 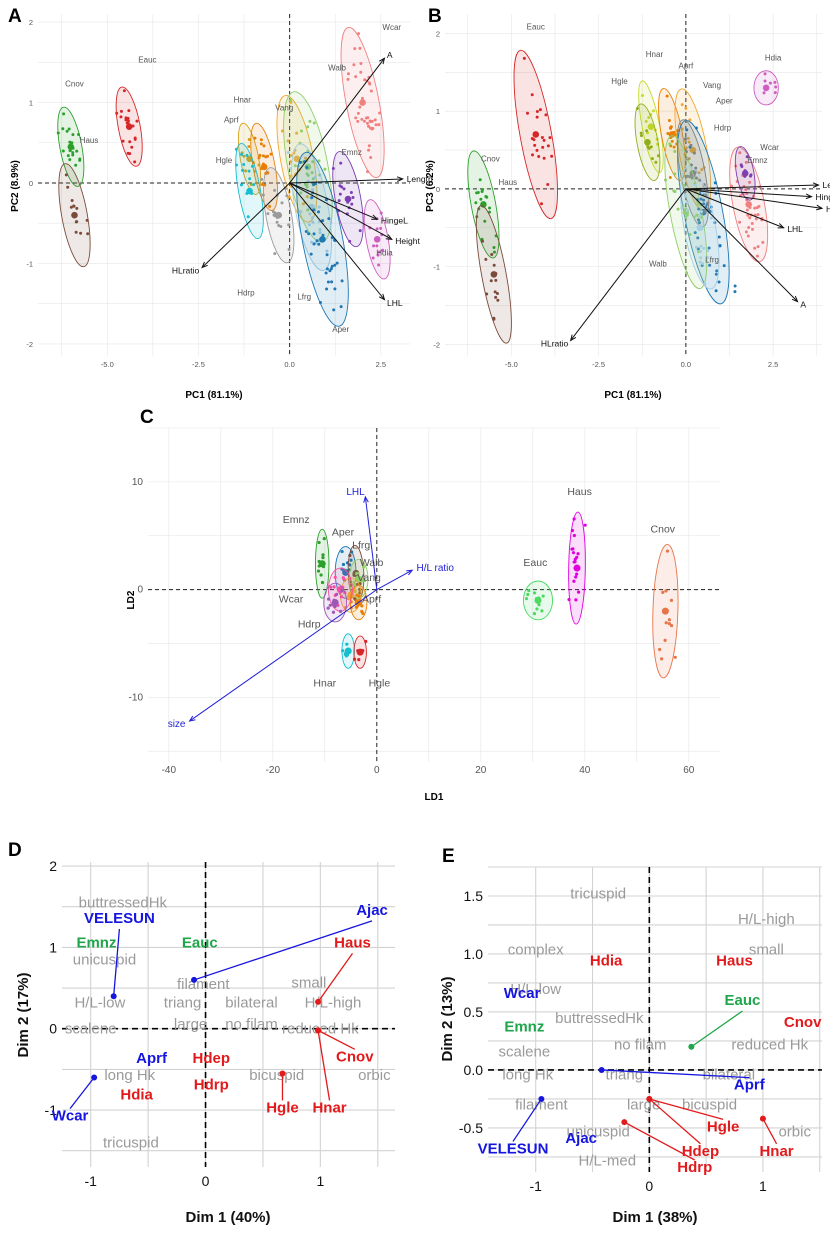 I want to click on trait-label: scalene, so click(x=525, y=1051).